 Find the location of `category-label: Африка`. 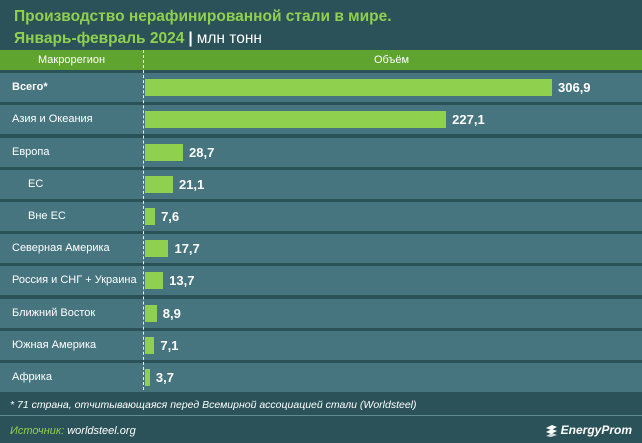

category-label: Африка is located at coordinates (32, 376).